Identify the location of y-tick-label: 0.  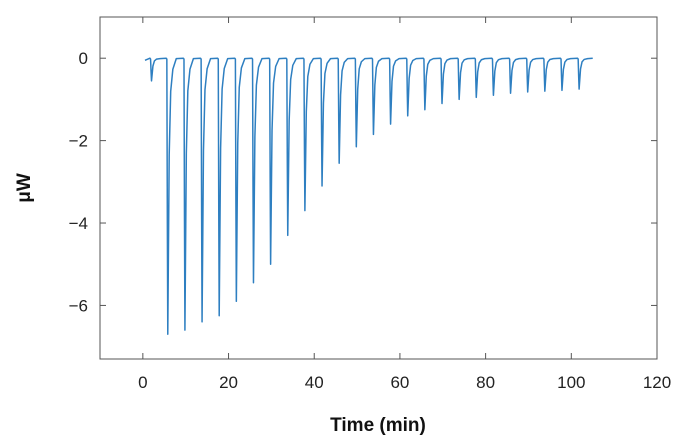
(83, 58).